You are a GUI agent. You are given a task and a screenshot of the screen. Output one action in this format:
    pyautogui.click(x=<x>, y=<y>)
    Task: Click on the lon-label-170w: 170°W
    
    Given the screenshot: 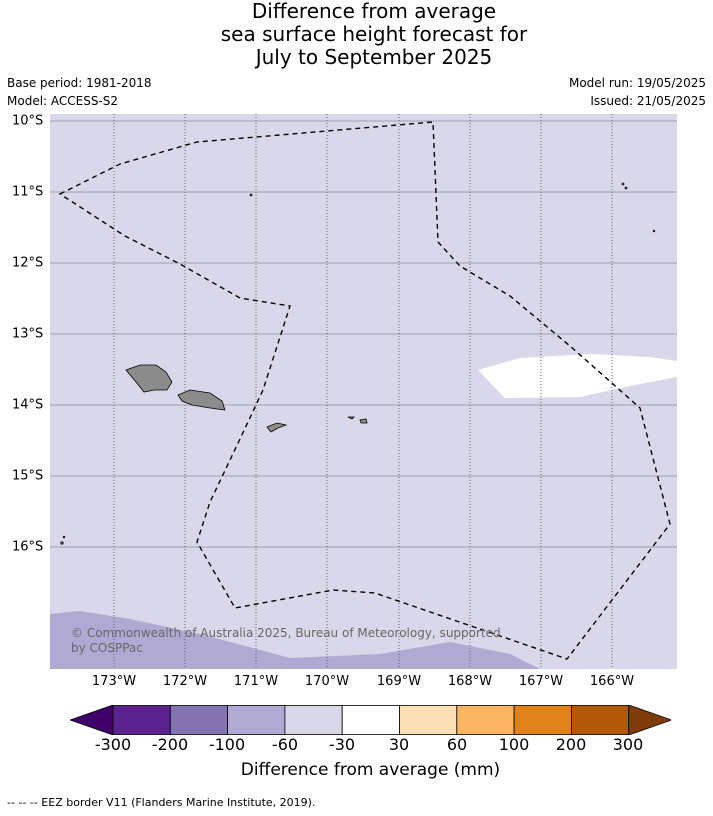 What is the action you would take?
    pyautogui.click(x=327, y=681)
    